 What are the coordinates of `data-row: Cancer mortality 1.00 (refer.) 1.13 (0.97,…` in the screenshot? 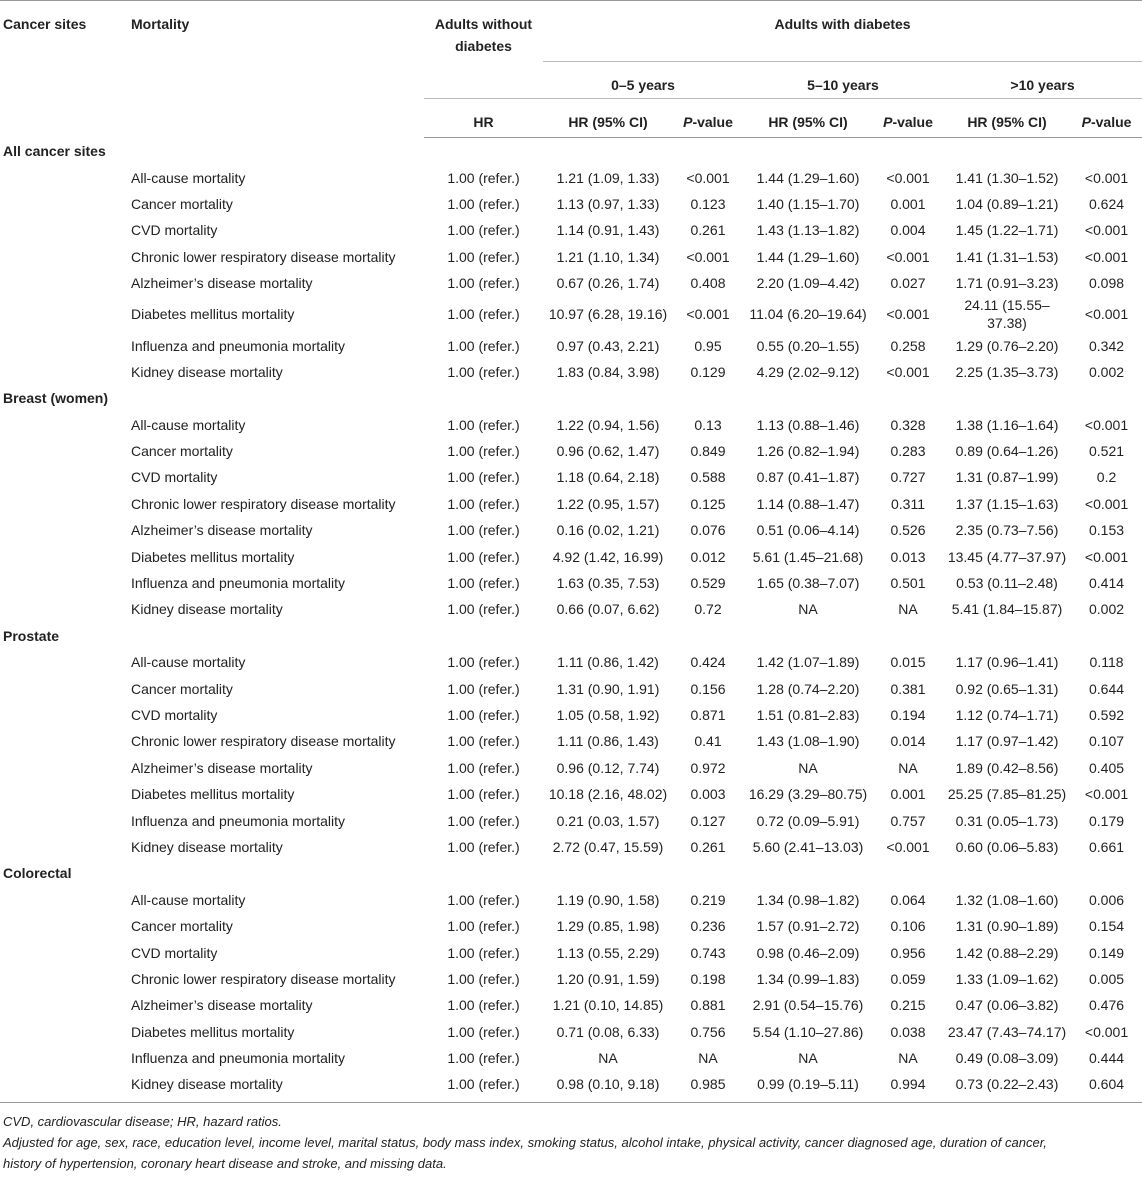 It's located at (571, 204).